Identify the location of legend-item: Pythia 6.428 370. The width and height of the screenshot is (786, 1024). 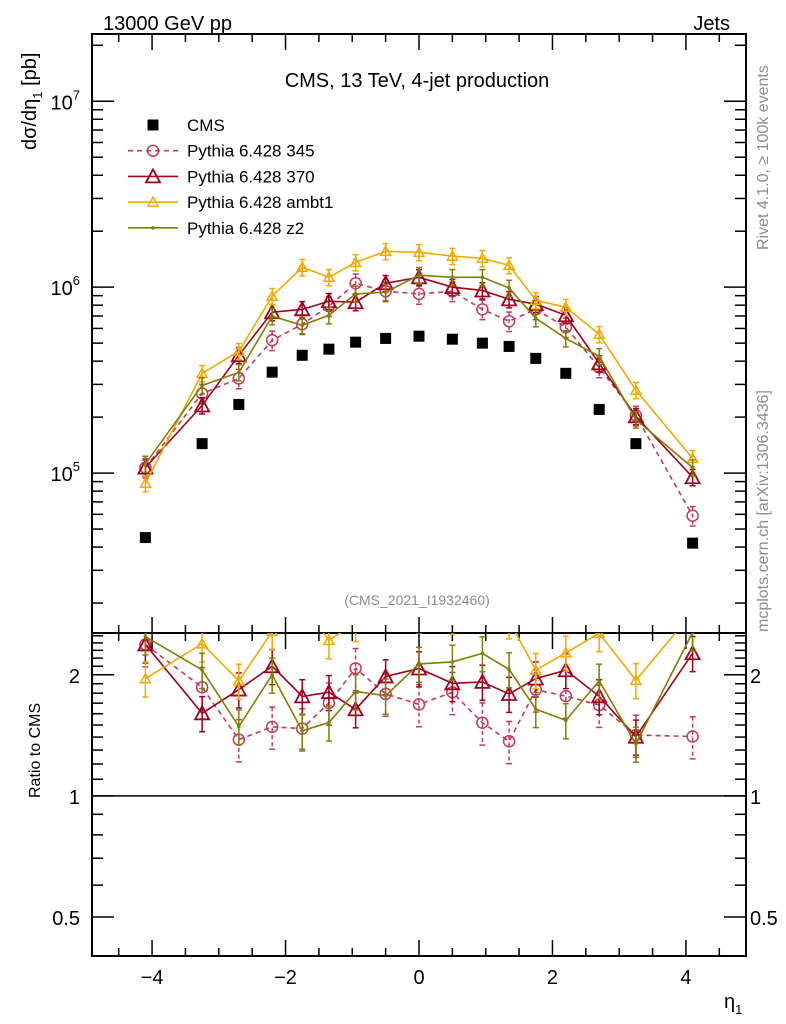
(221, 176).